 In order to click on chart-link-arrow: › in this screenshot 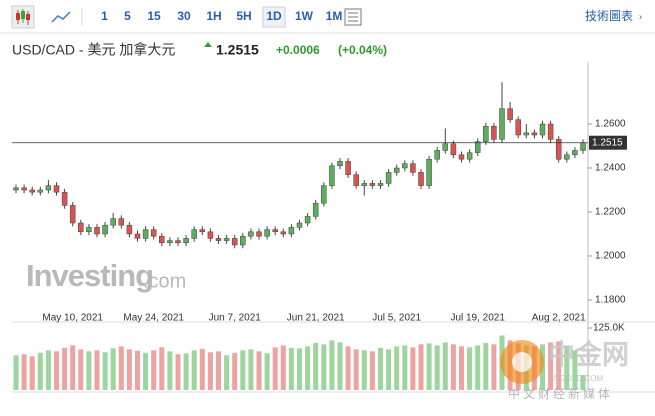, I will do `click(640, 16)`.